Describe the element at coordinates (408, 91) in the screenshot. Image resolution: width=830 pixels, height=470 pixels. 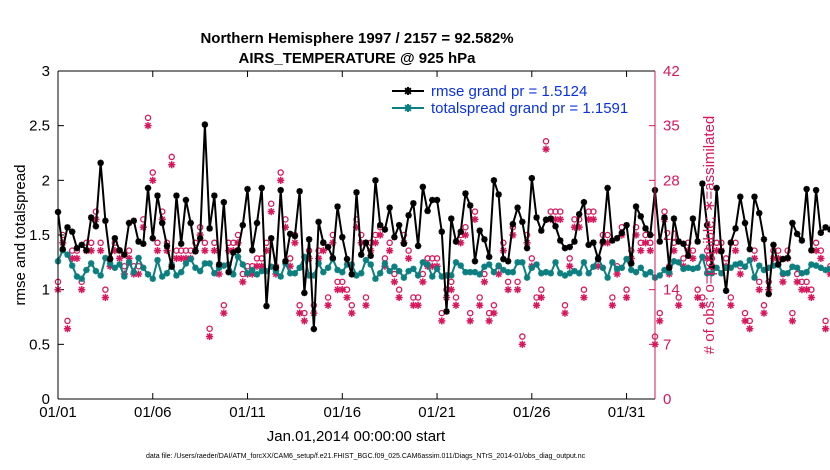
I see `legend-star-rmse` at that location.